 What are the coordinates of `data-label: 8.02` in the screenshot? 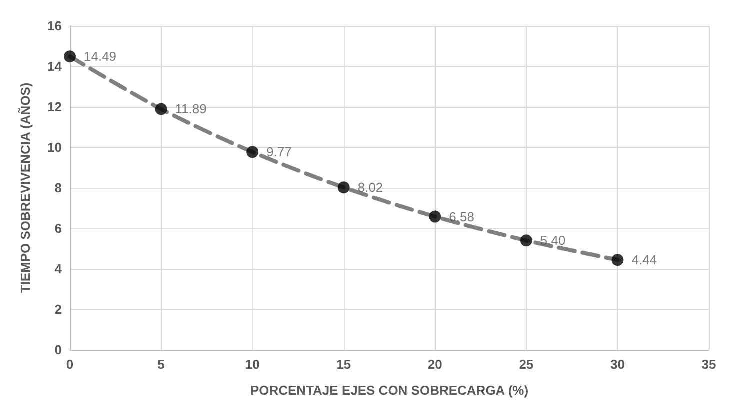 It's located at (371, 188).